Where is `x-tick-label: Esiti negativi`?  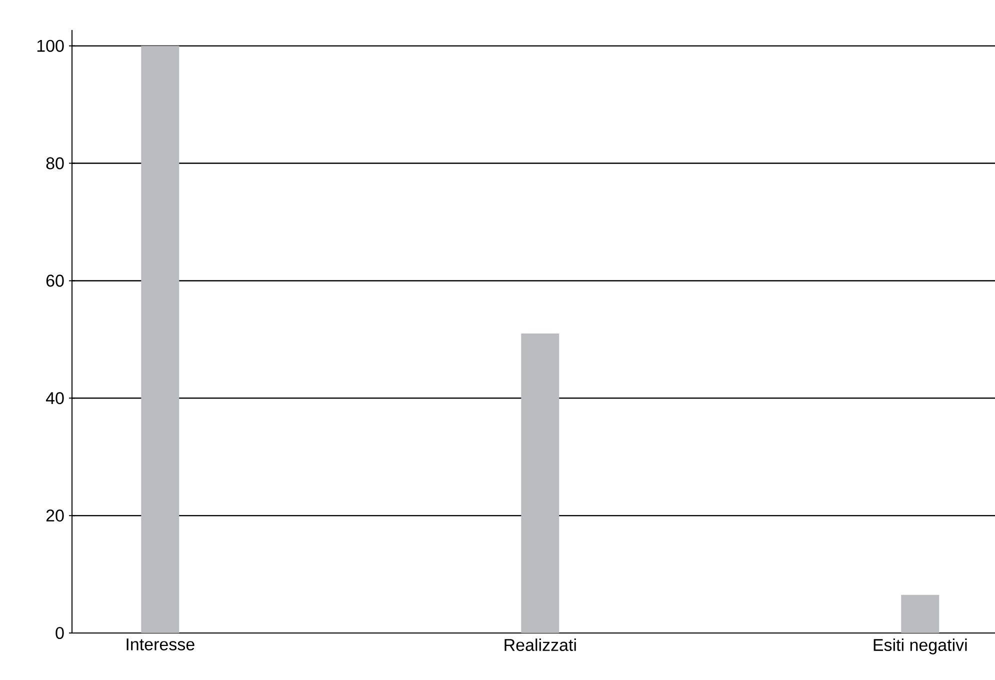
x-tick-label: Esiti negativi is located at coordinates (920, 646).